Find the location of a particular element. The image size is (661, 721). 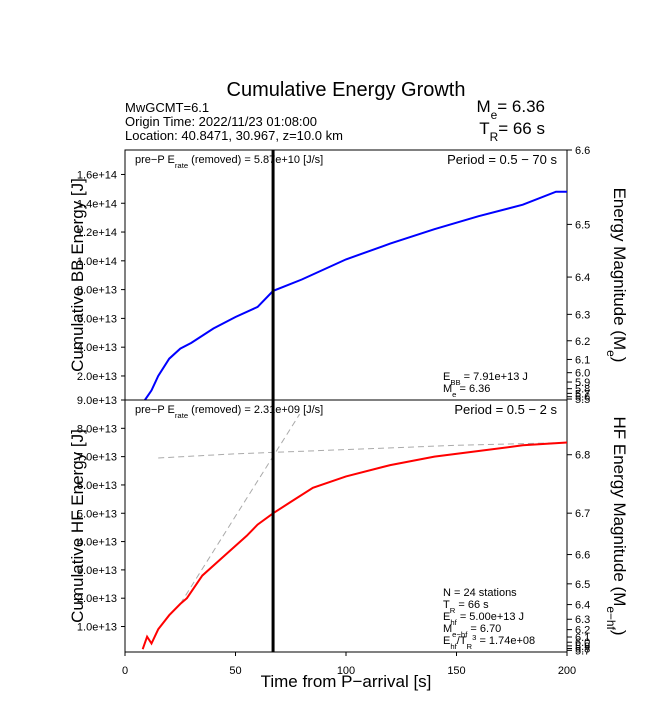

y-tick-label: 1.6e+14 is located at coordinates (97, 175).